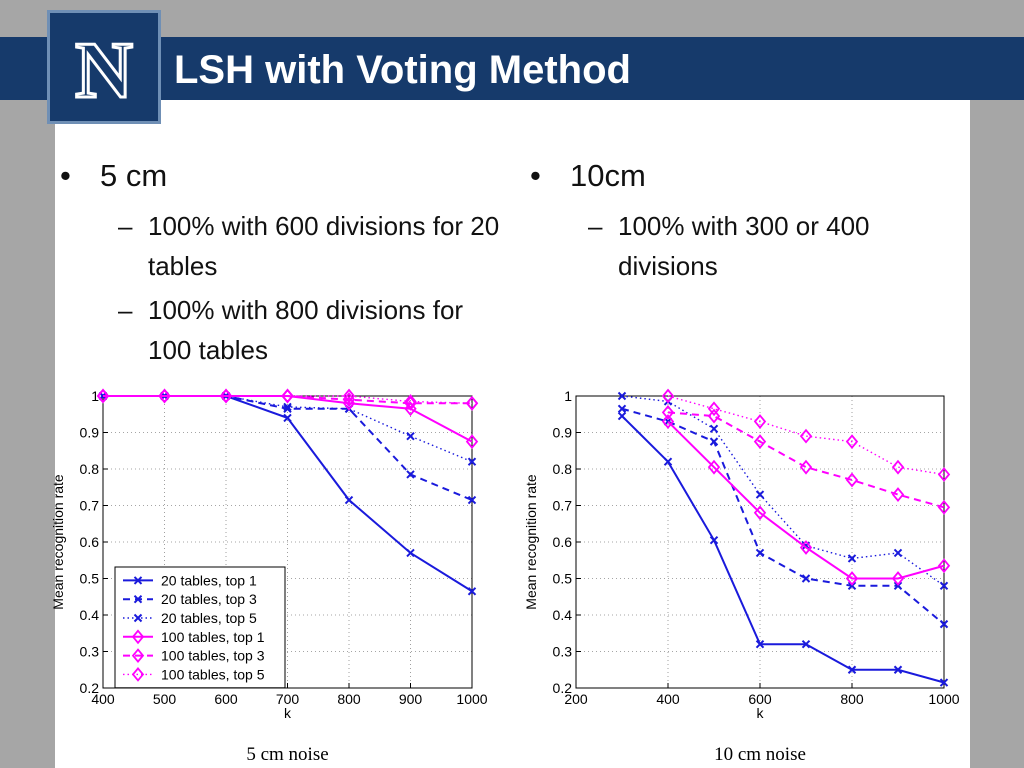  I want to click on y-tick-label: 0.4, so click(90, 615).